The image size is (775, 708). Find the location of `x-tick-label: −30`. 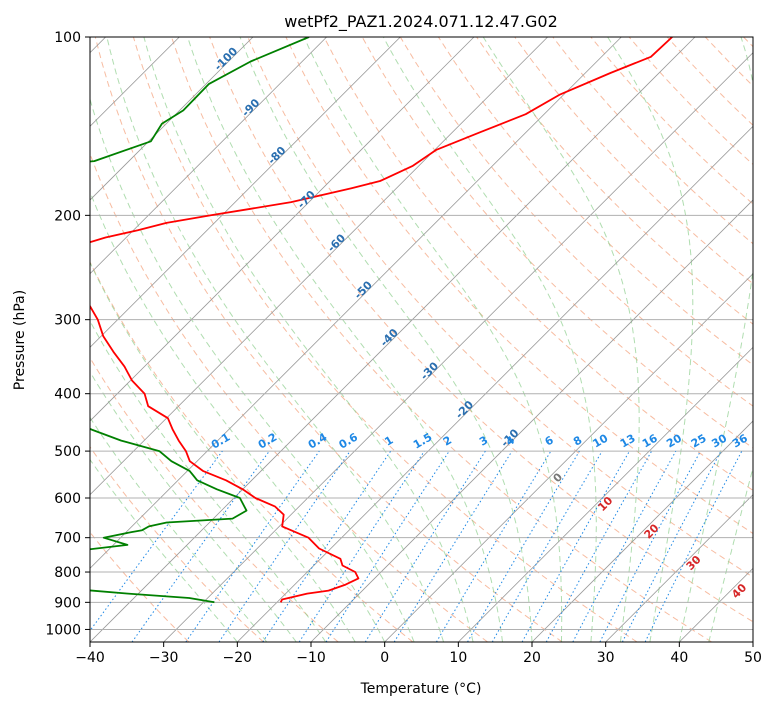

x-tick-label: −30 is located at coordinates (164, 658).